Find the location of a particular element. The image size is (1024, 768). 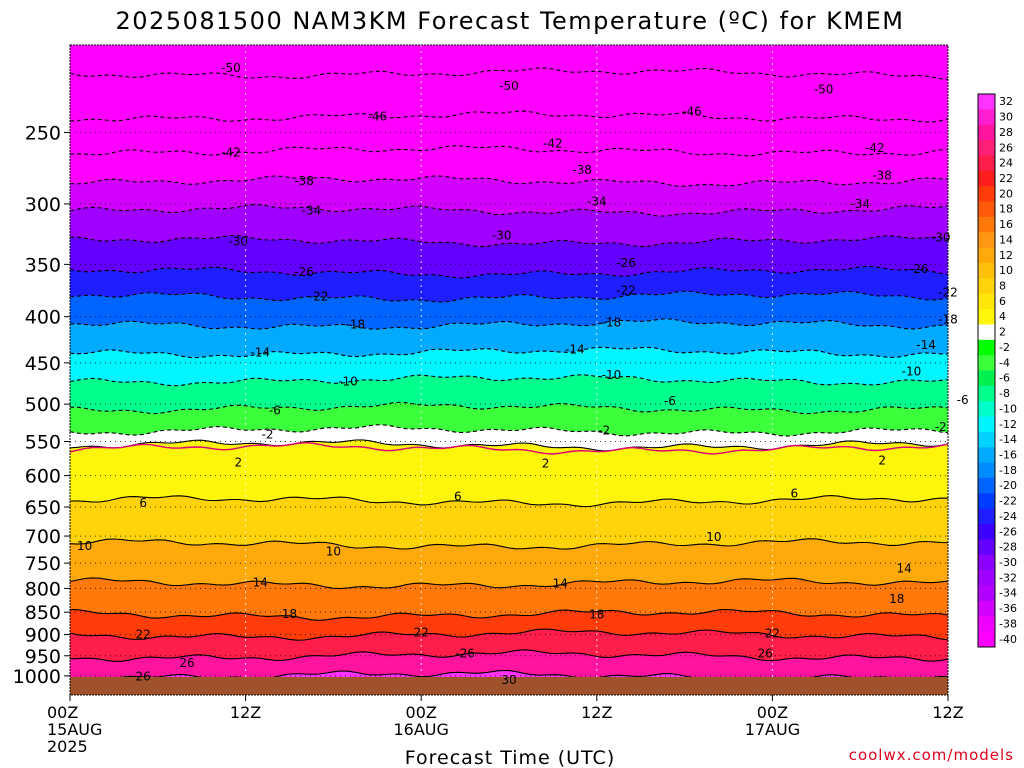

y-tick-label: 550 is located at coordinates (43, 443).